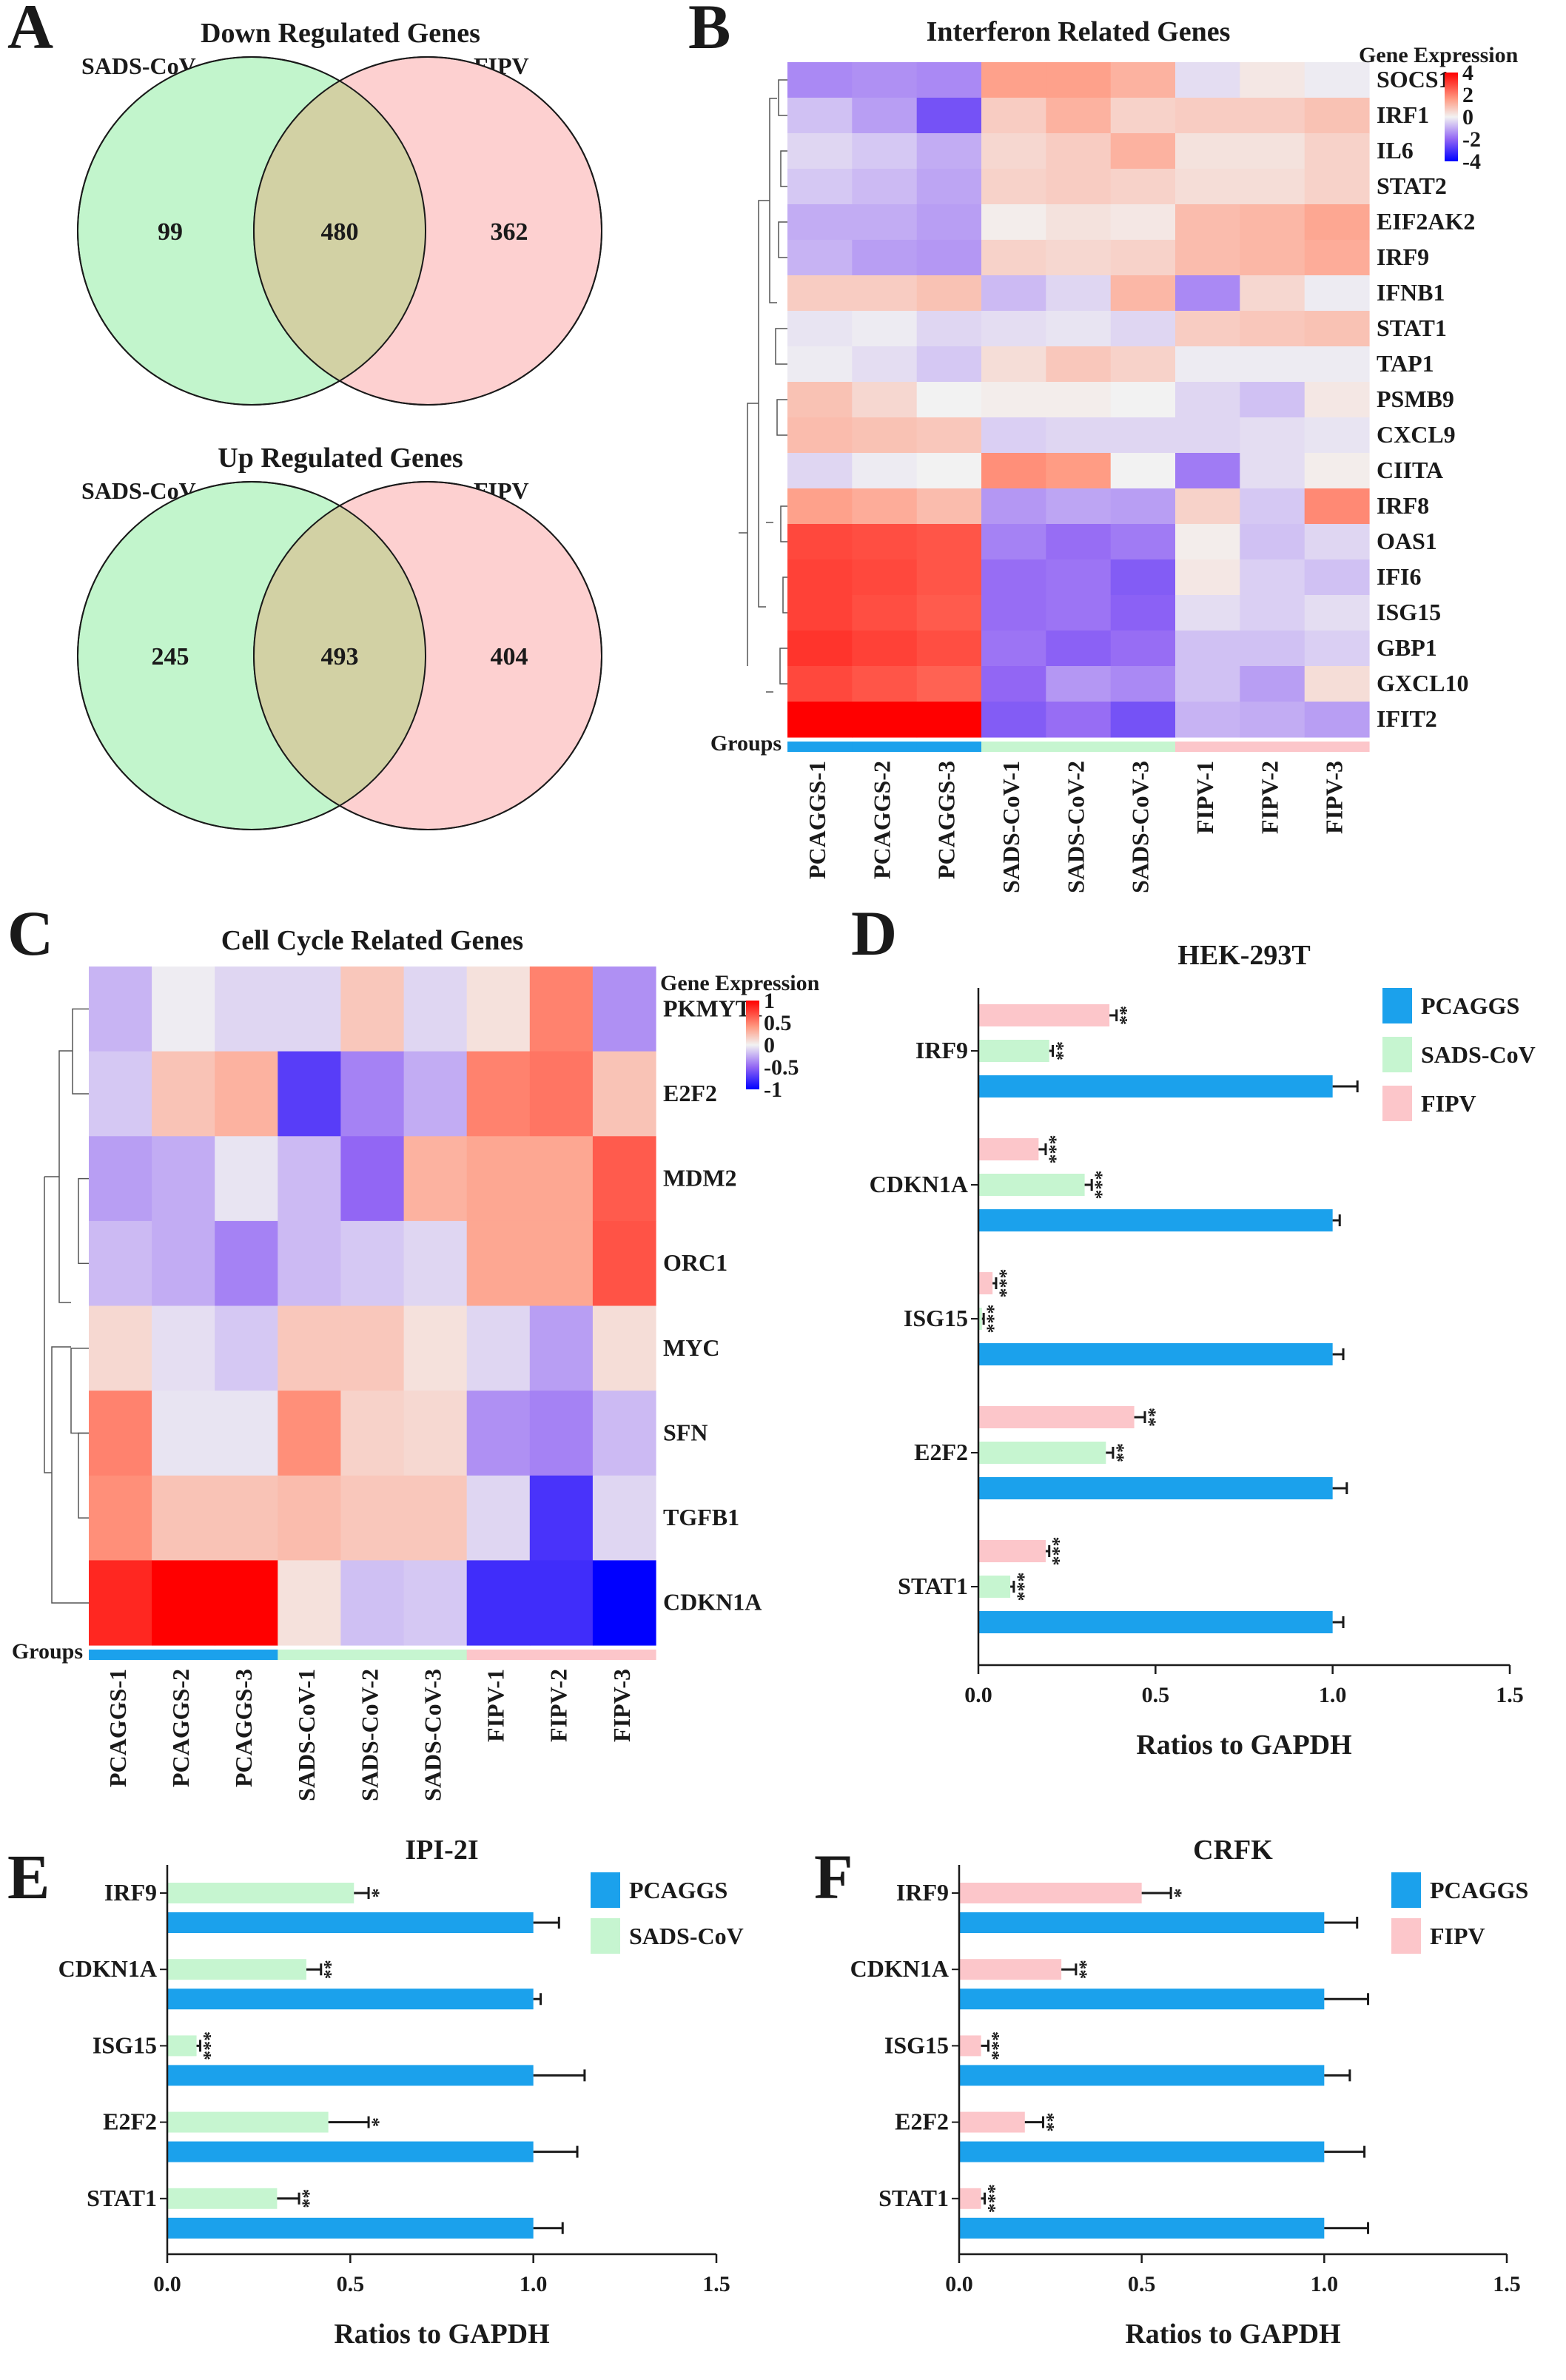 The height and width of the screenshot is (2380, 1566). What do you see at coordinates (959, 2284) in the screenshot?
I see `x-tick-label: 0.0` at bounding box center [959, 2284].